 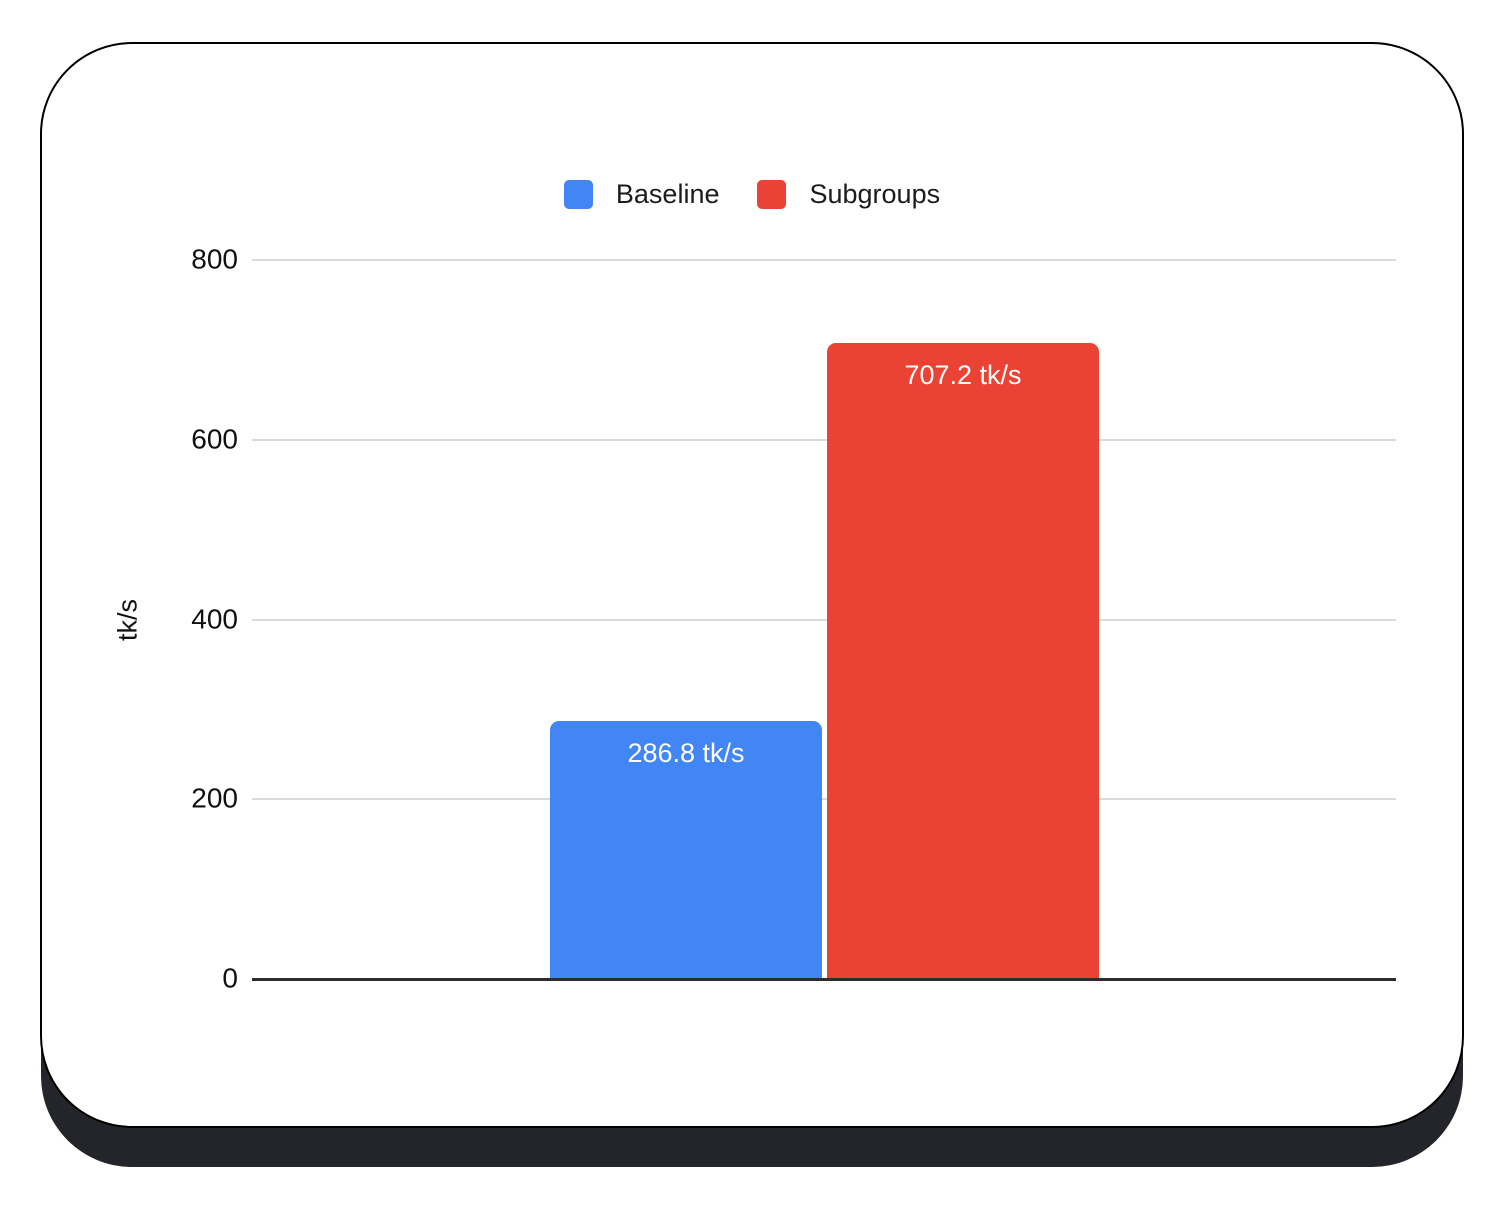 What do you see at coordinates (824, 979) in the screenshot?
I see `x-axis-line` at bounding box center [824, 979].